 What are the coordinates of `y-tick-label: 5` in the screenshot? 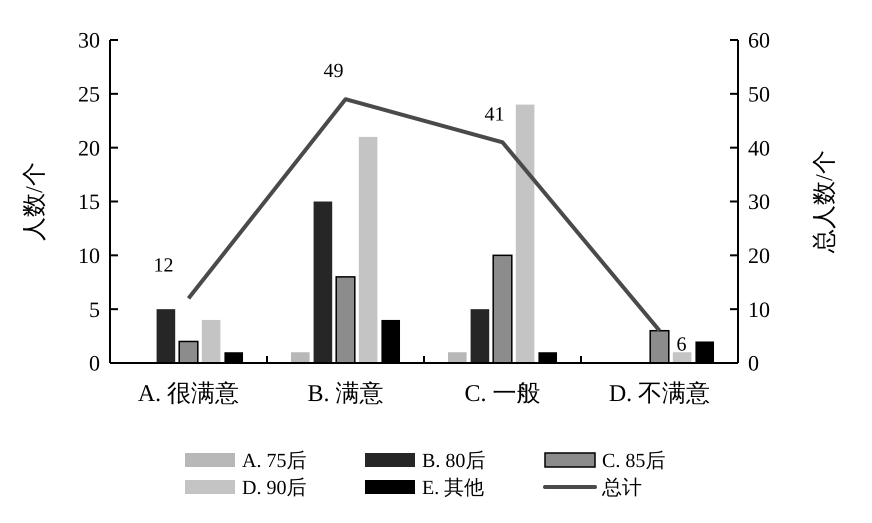 It's located at (94, 309).